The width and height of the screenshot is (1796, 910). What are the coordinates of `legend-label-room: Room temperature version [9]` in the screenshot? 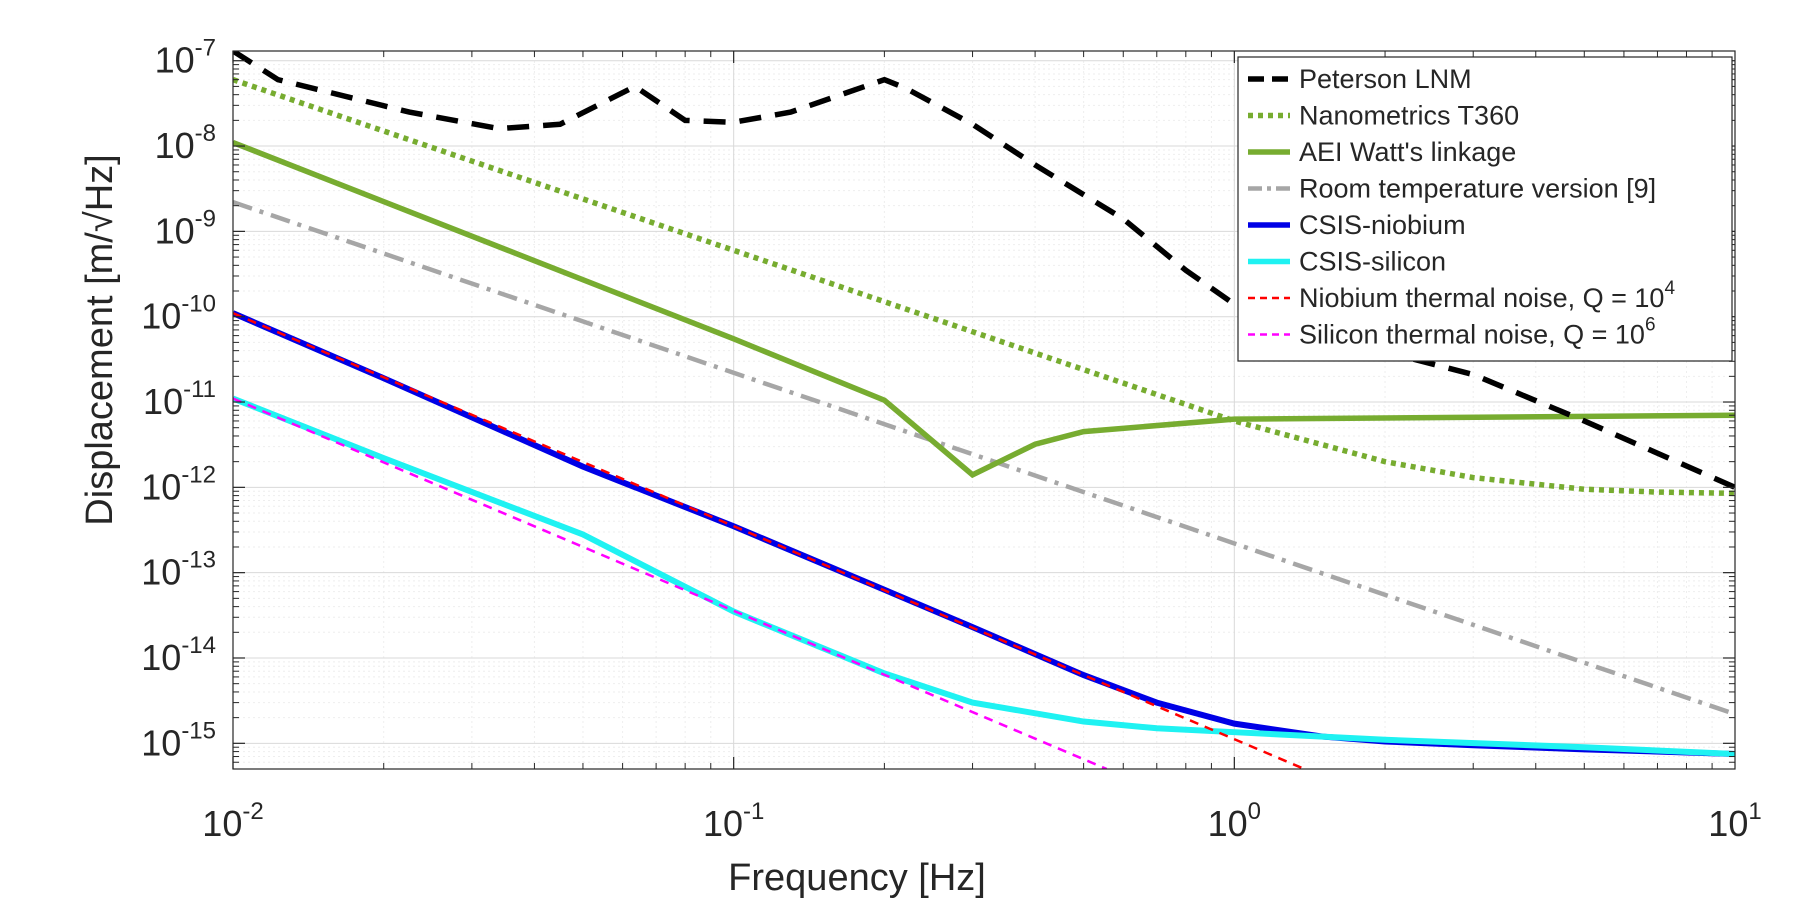 It's located at (1477, 189).